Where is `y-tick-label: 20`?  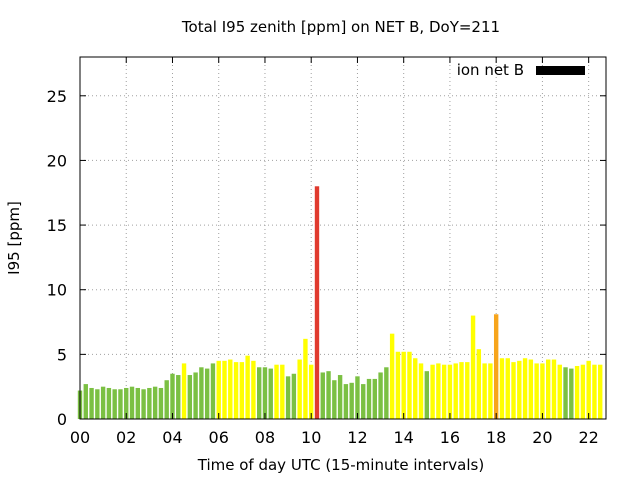 y-tick-label: 20 is located at coordinates (57, 160).